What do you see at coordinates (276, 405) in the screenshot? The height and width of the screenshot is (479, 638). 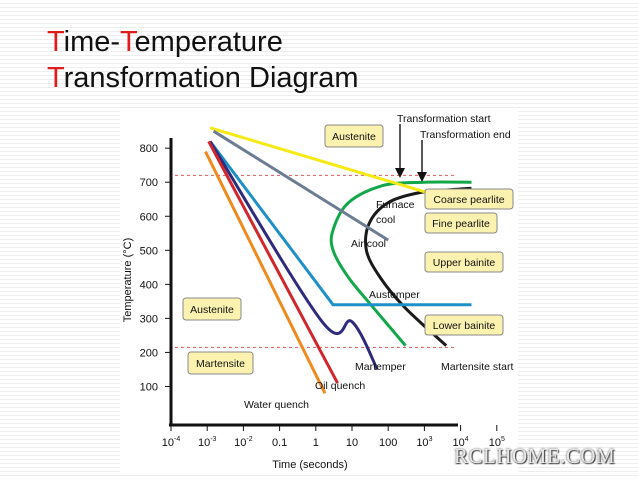 I see `water-quench-label: Water quench` at bounding box center [276, 405].